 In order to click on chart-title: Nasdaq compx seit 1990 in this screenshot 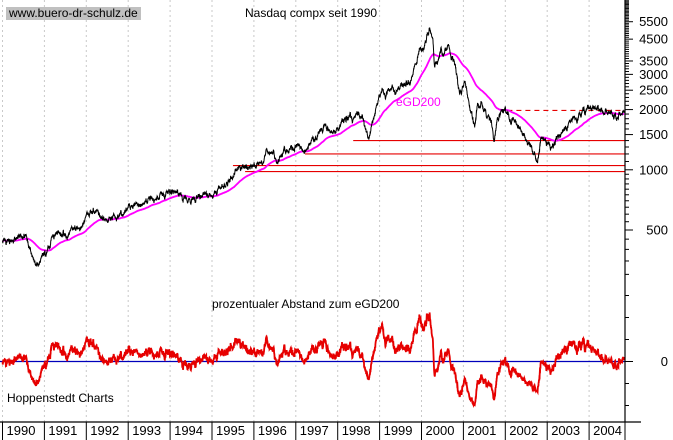, I will do `click(311, 13)`.